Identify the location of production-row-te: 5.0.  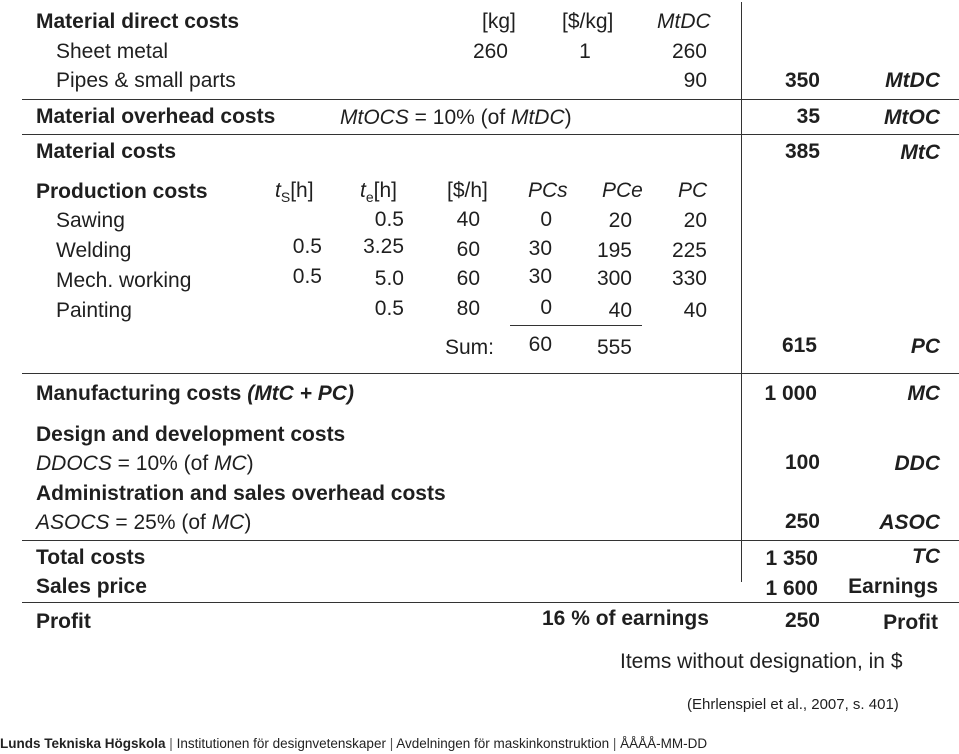
(389, 278).